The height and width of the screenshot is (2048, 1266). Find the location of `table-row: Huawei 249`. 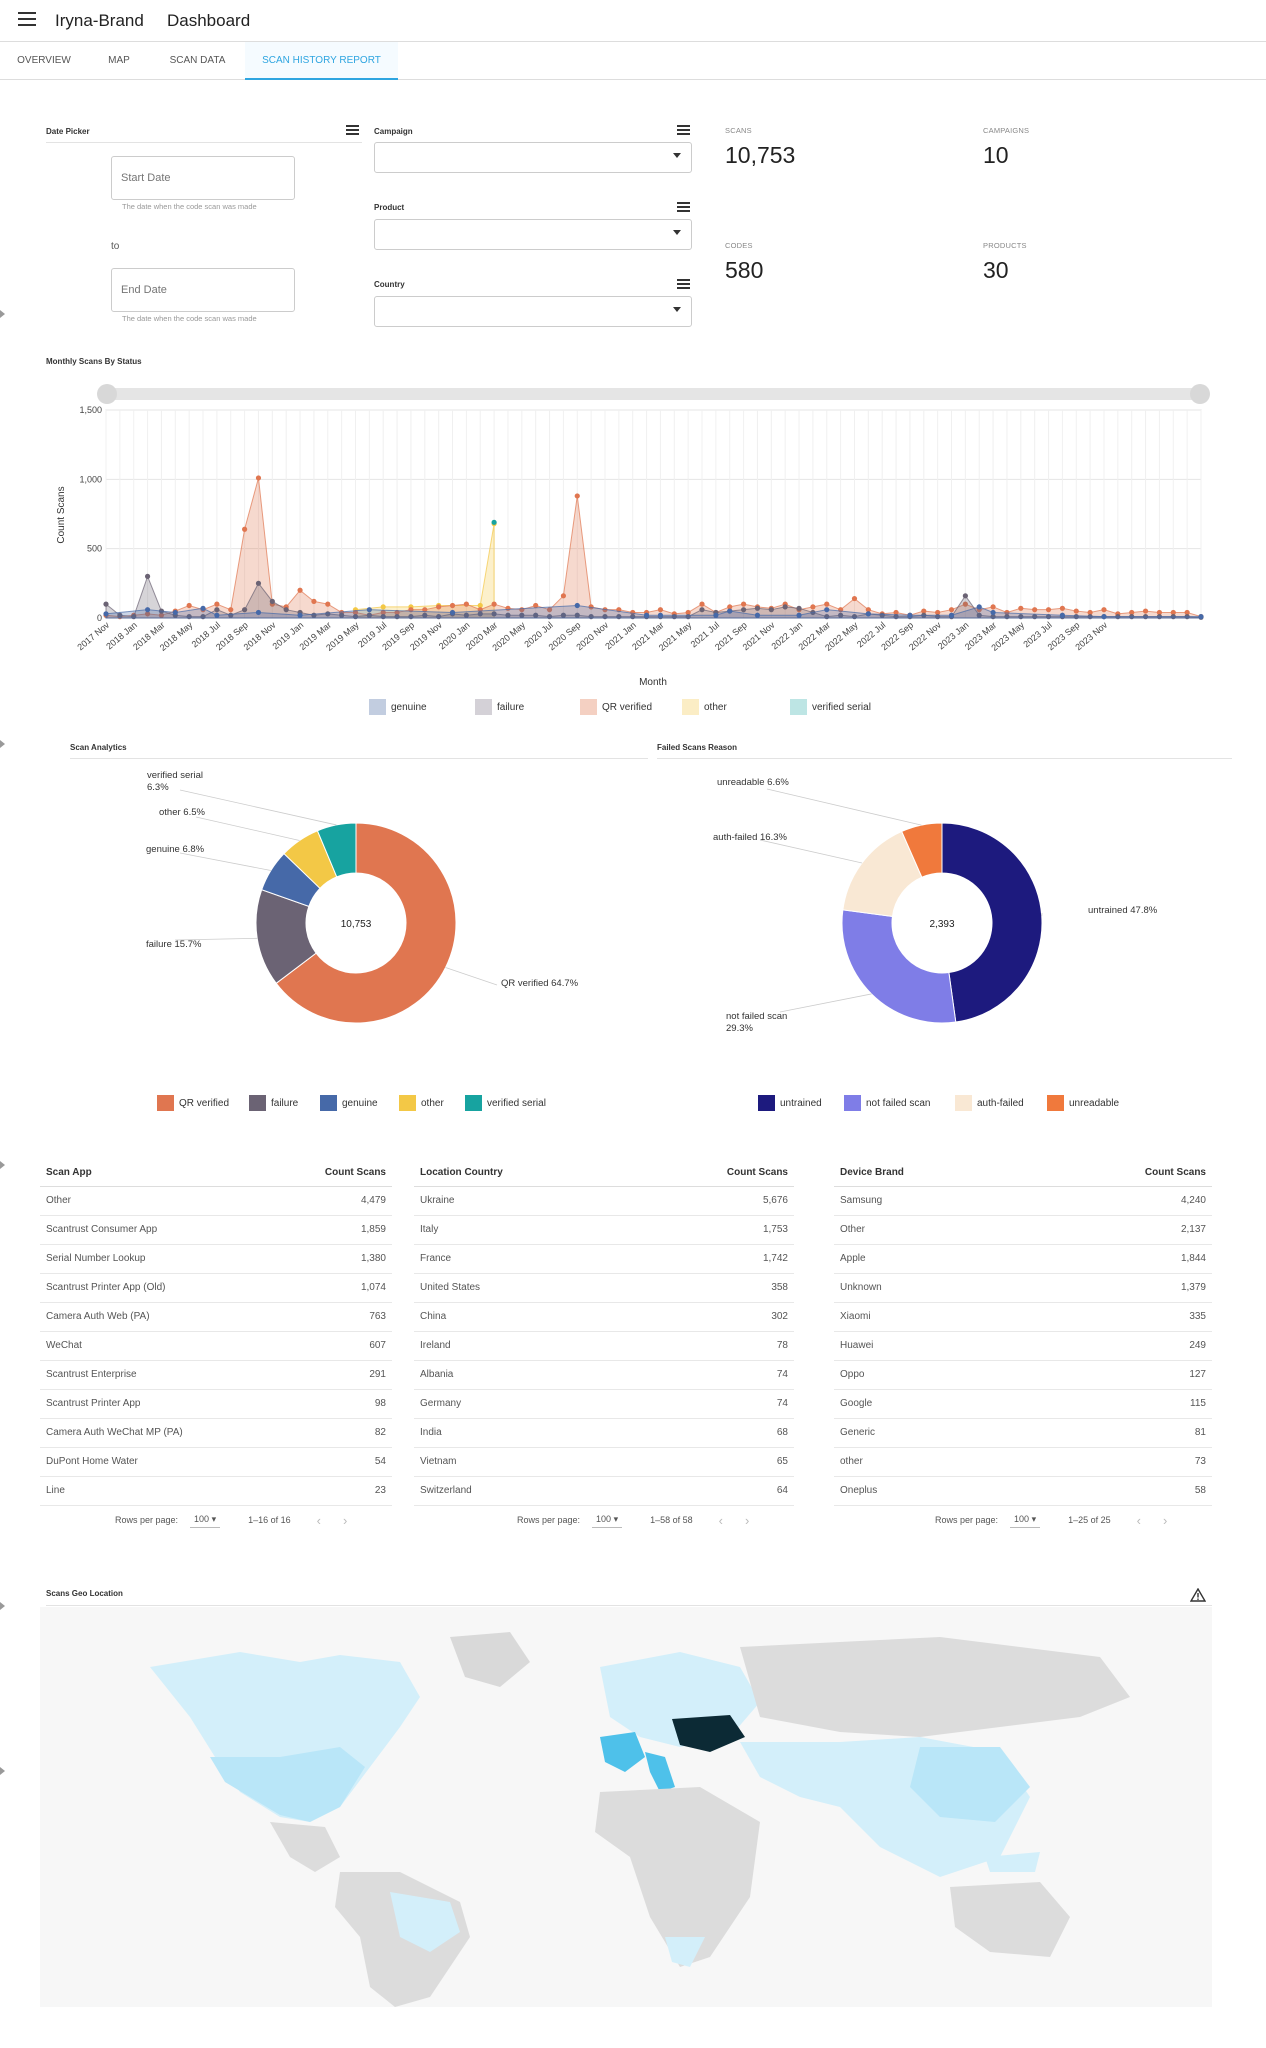

table-row: Huawei 249 is located at coordinates (1023, 1346).